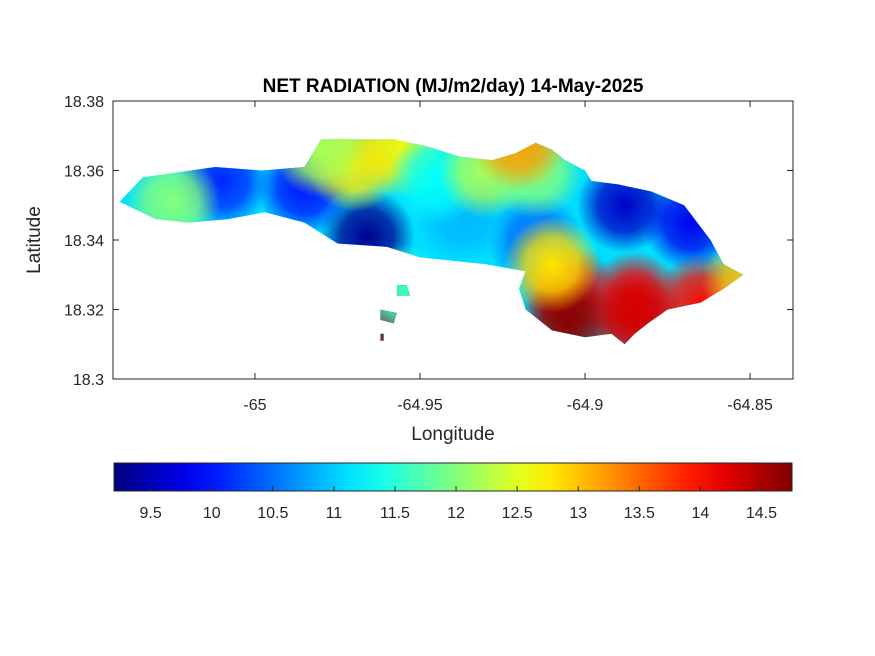 Image resolution: width=875 pixels, height=656 pixels. I want to click on colorbar, so click(453, 477).